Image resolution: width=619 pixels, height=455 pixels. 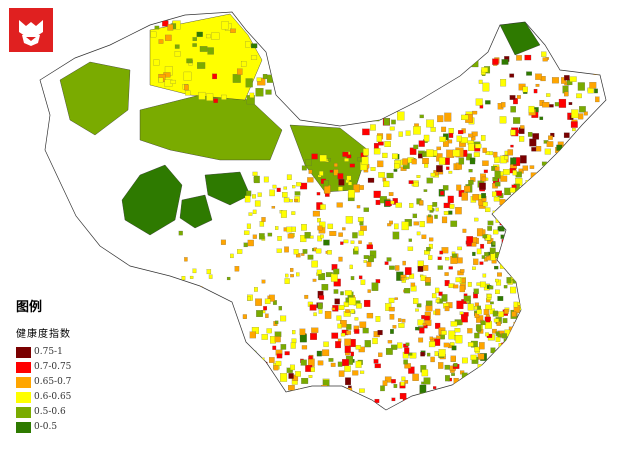 What do you see at coordinates (46, 427) in the screenshot?
I see `legend-label: 0-0.5` at bounding box center [46, 427].